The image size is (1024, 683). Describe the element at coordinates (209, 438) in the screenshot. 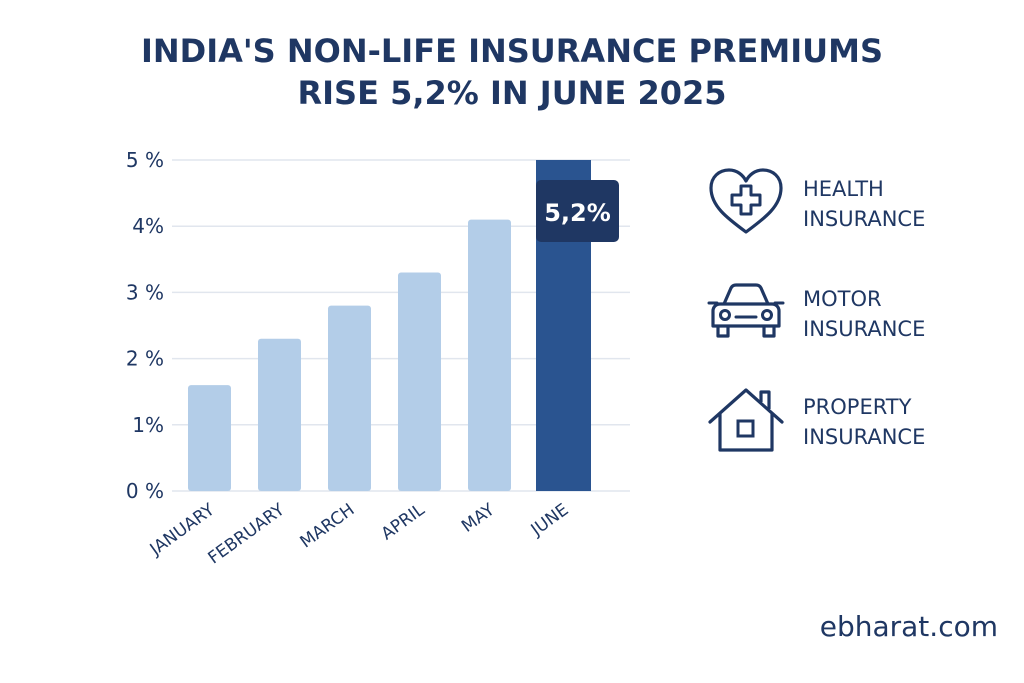

I see `bar-january` at that location.